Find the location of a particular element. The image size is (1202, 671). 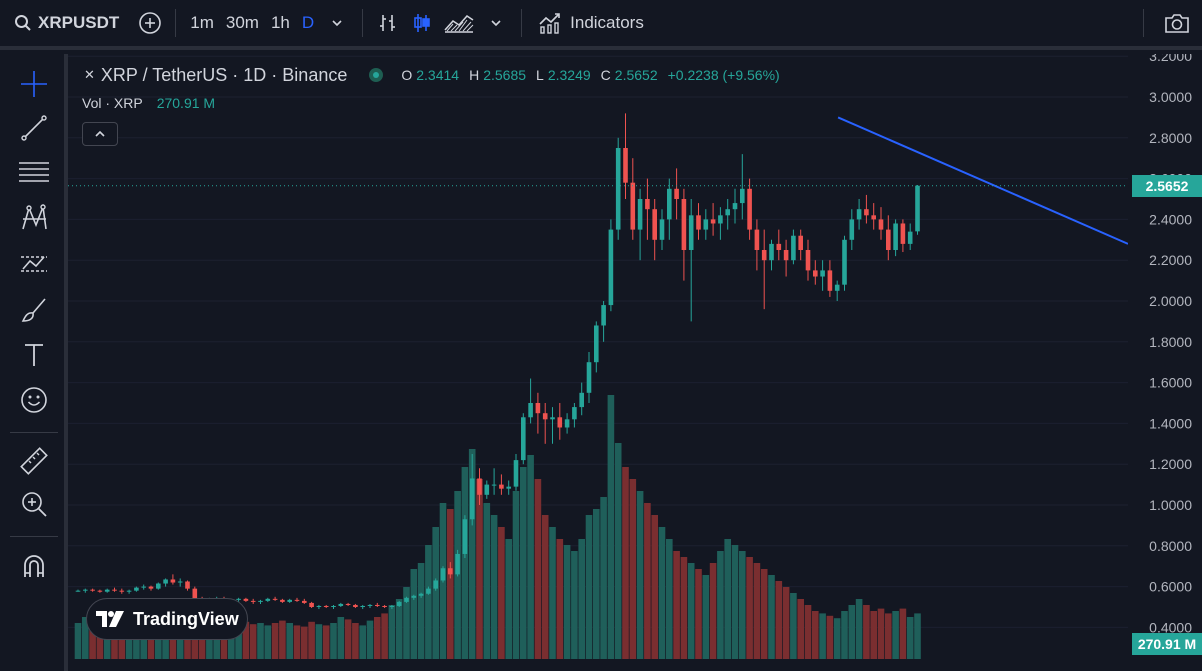

fib-tool is located at coordinates (34, 173).